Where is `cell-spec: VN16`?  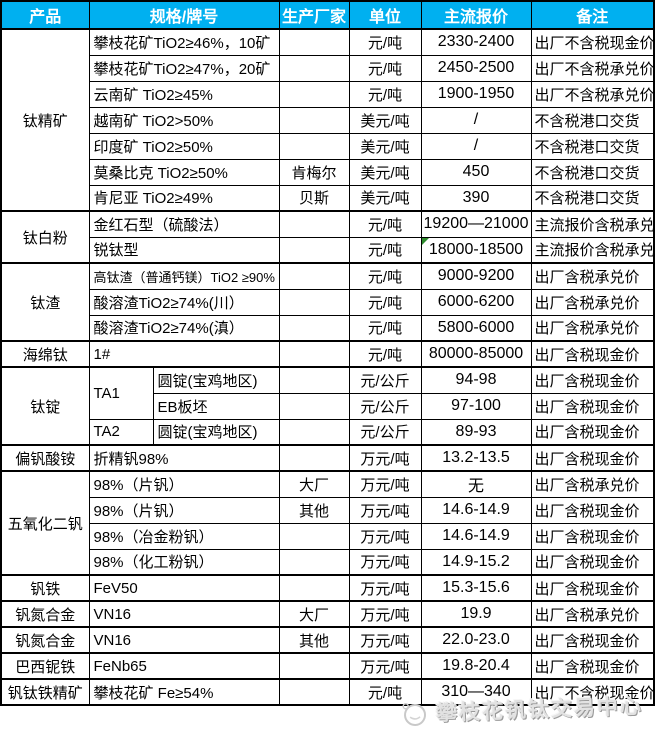 cell-spec: VN16 is located at coordinates (184, 640).